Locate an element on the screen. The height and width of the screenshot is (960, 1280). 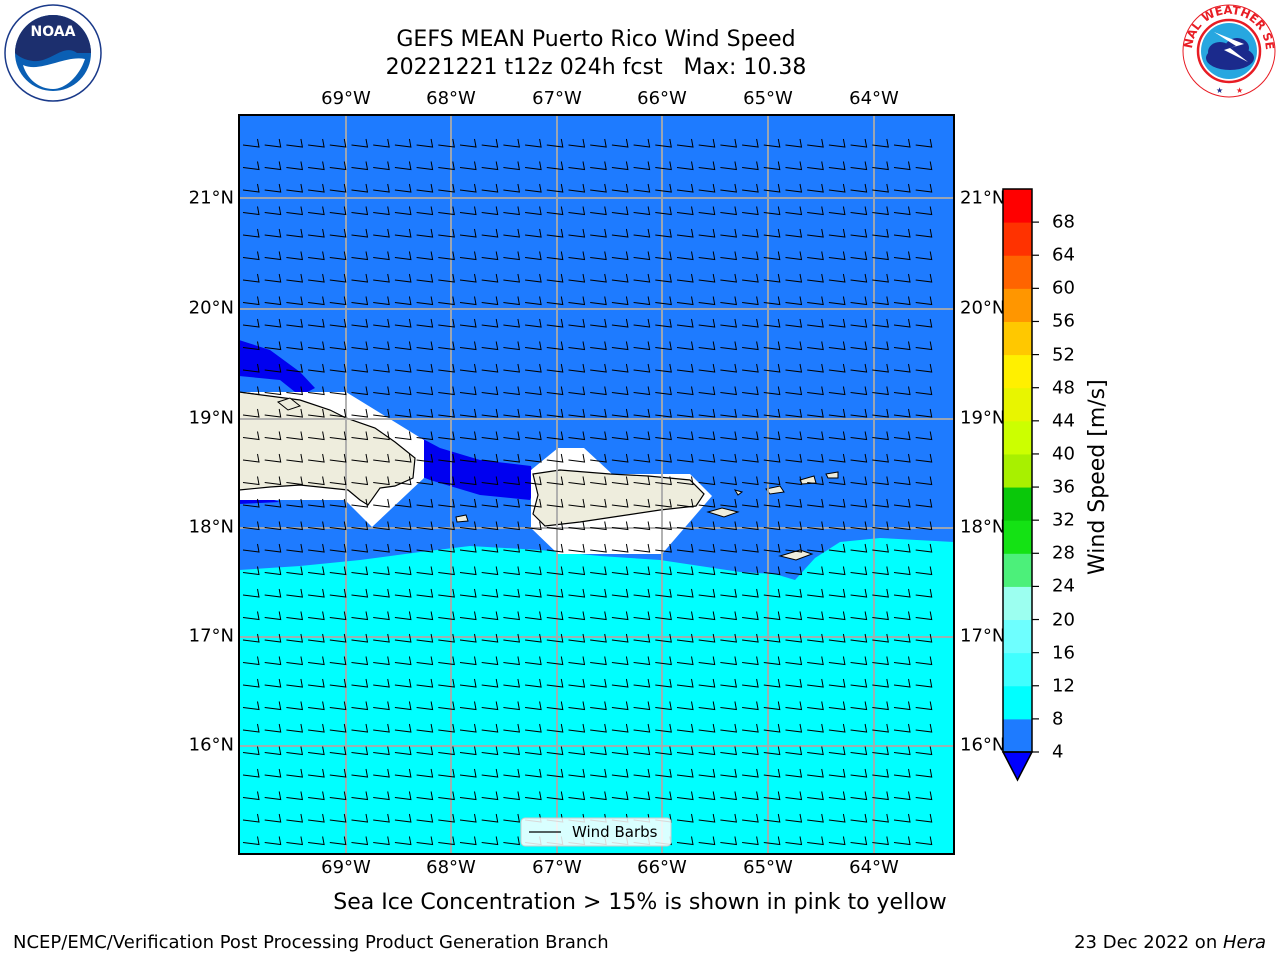
colorbar-segment is located at coordinates (1017, 470).